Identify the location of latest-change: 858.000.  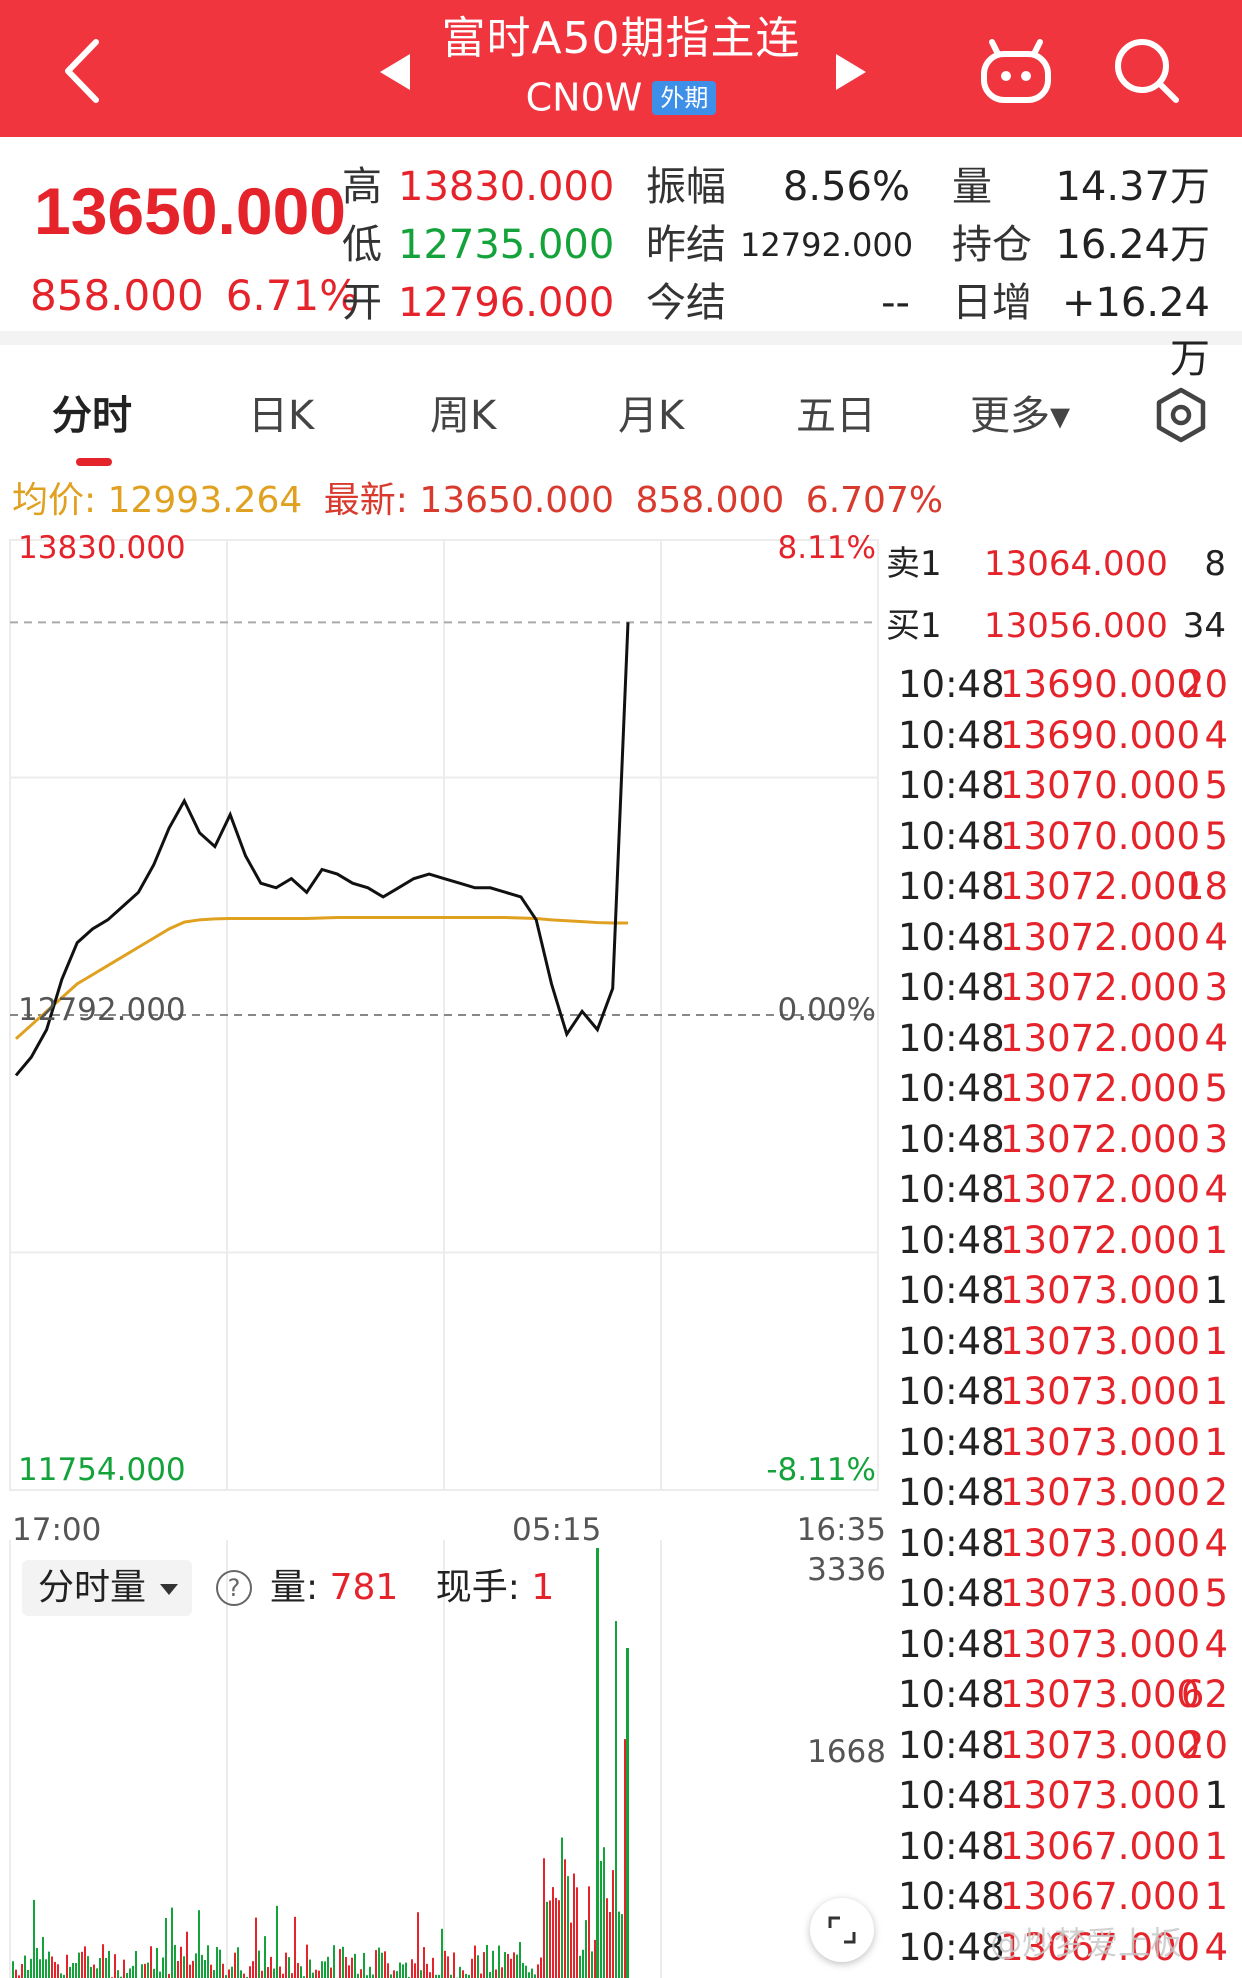
(710, 500).